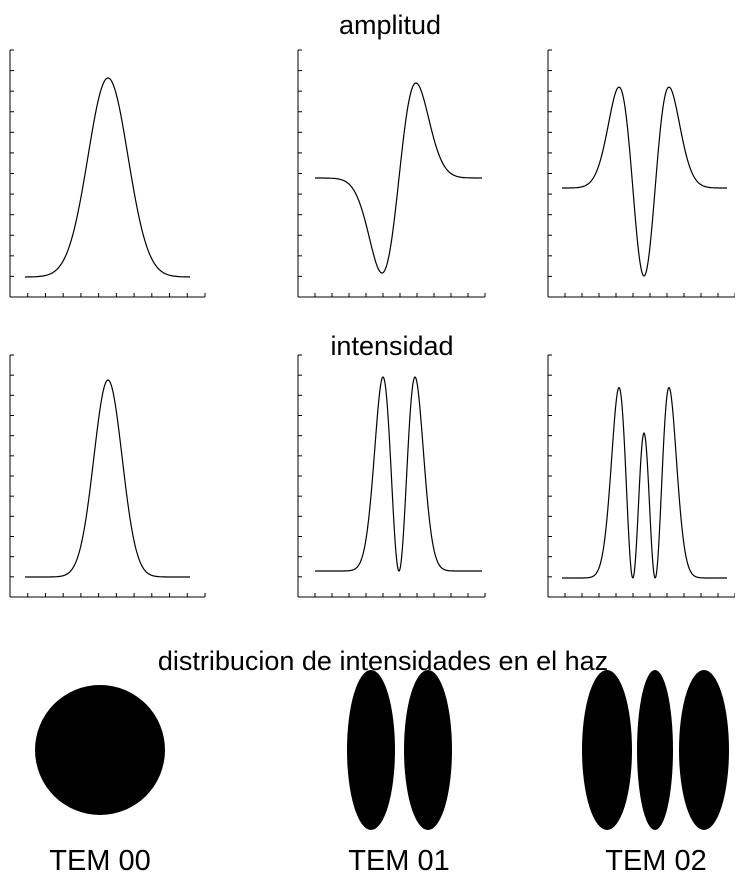 The width and height of the screenshot is (735, 882). Describe the element at coordinates (390, 25) in the screenshot. I see `amplitude-title: amplitud` at that location.